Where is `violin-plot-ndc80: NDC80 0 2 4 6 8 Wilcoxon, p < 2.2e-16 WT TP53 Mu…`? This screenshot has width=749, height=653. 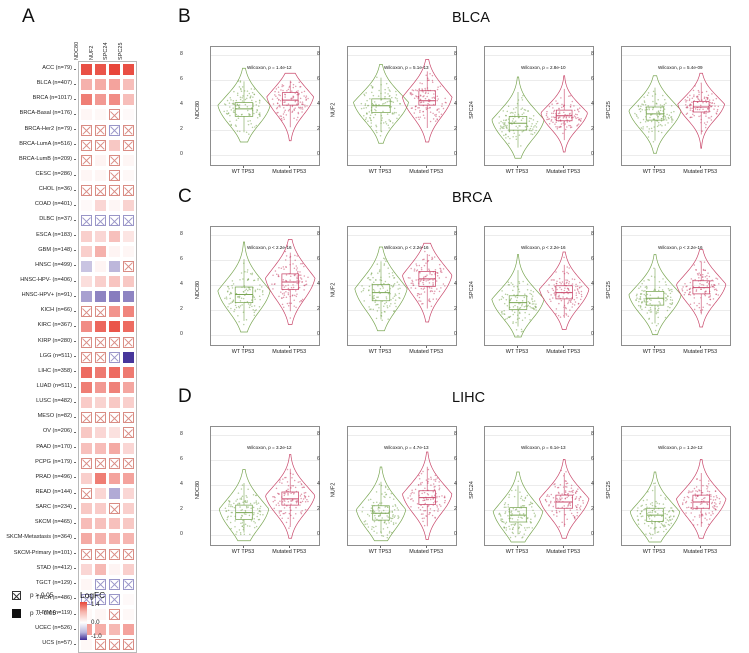 violin-plot-ndc80: NDC80 0 2 4 6 8 Wilcoxon, p < 2.2e-16 WT TP53 Mu… is located at coordinates (251, 290).